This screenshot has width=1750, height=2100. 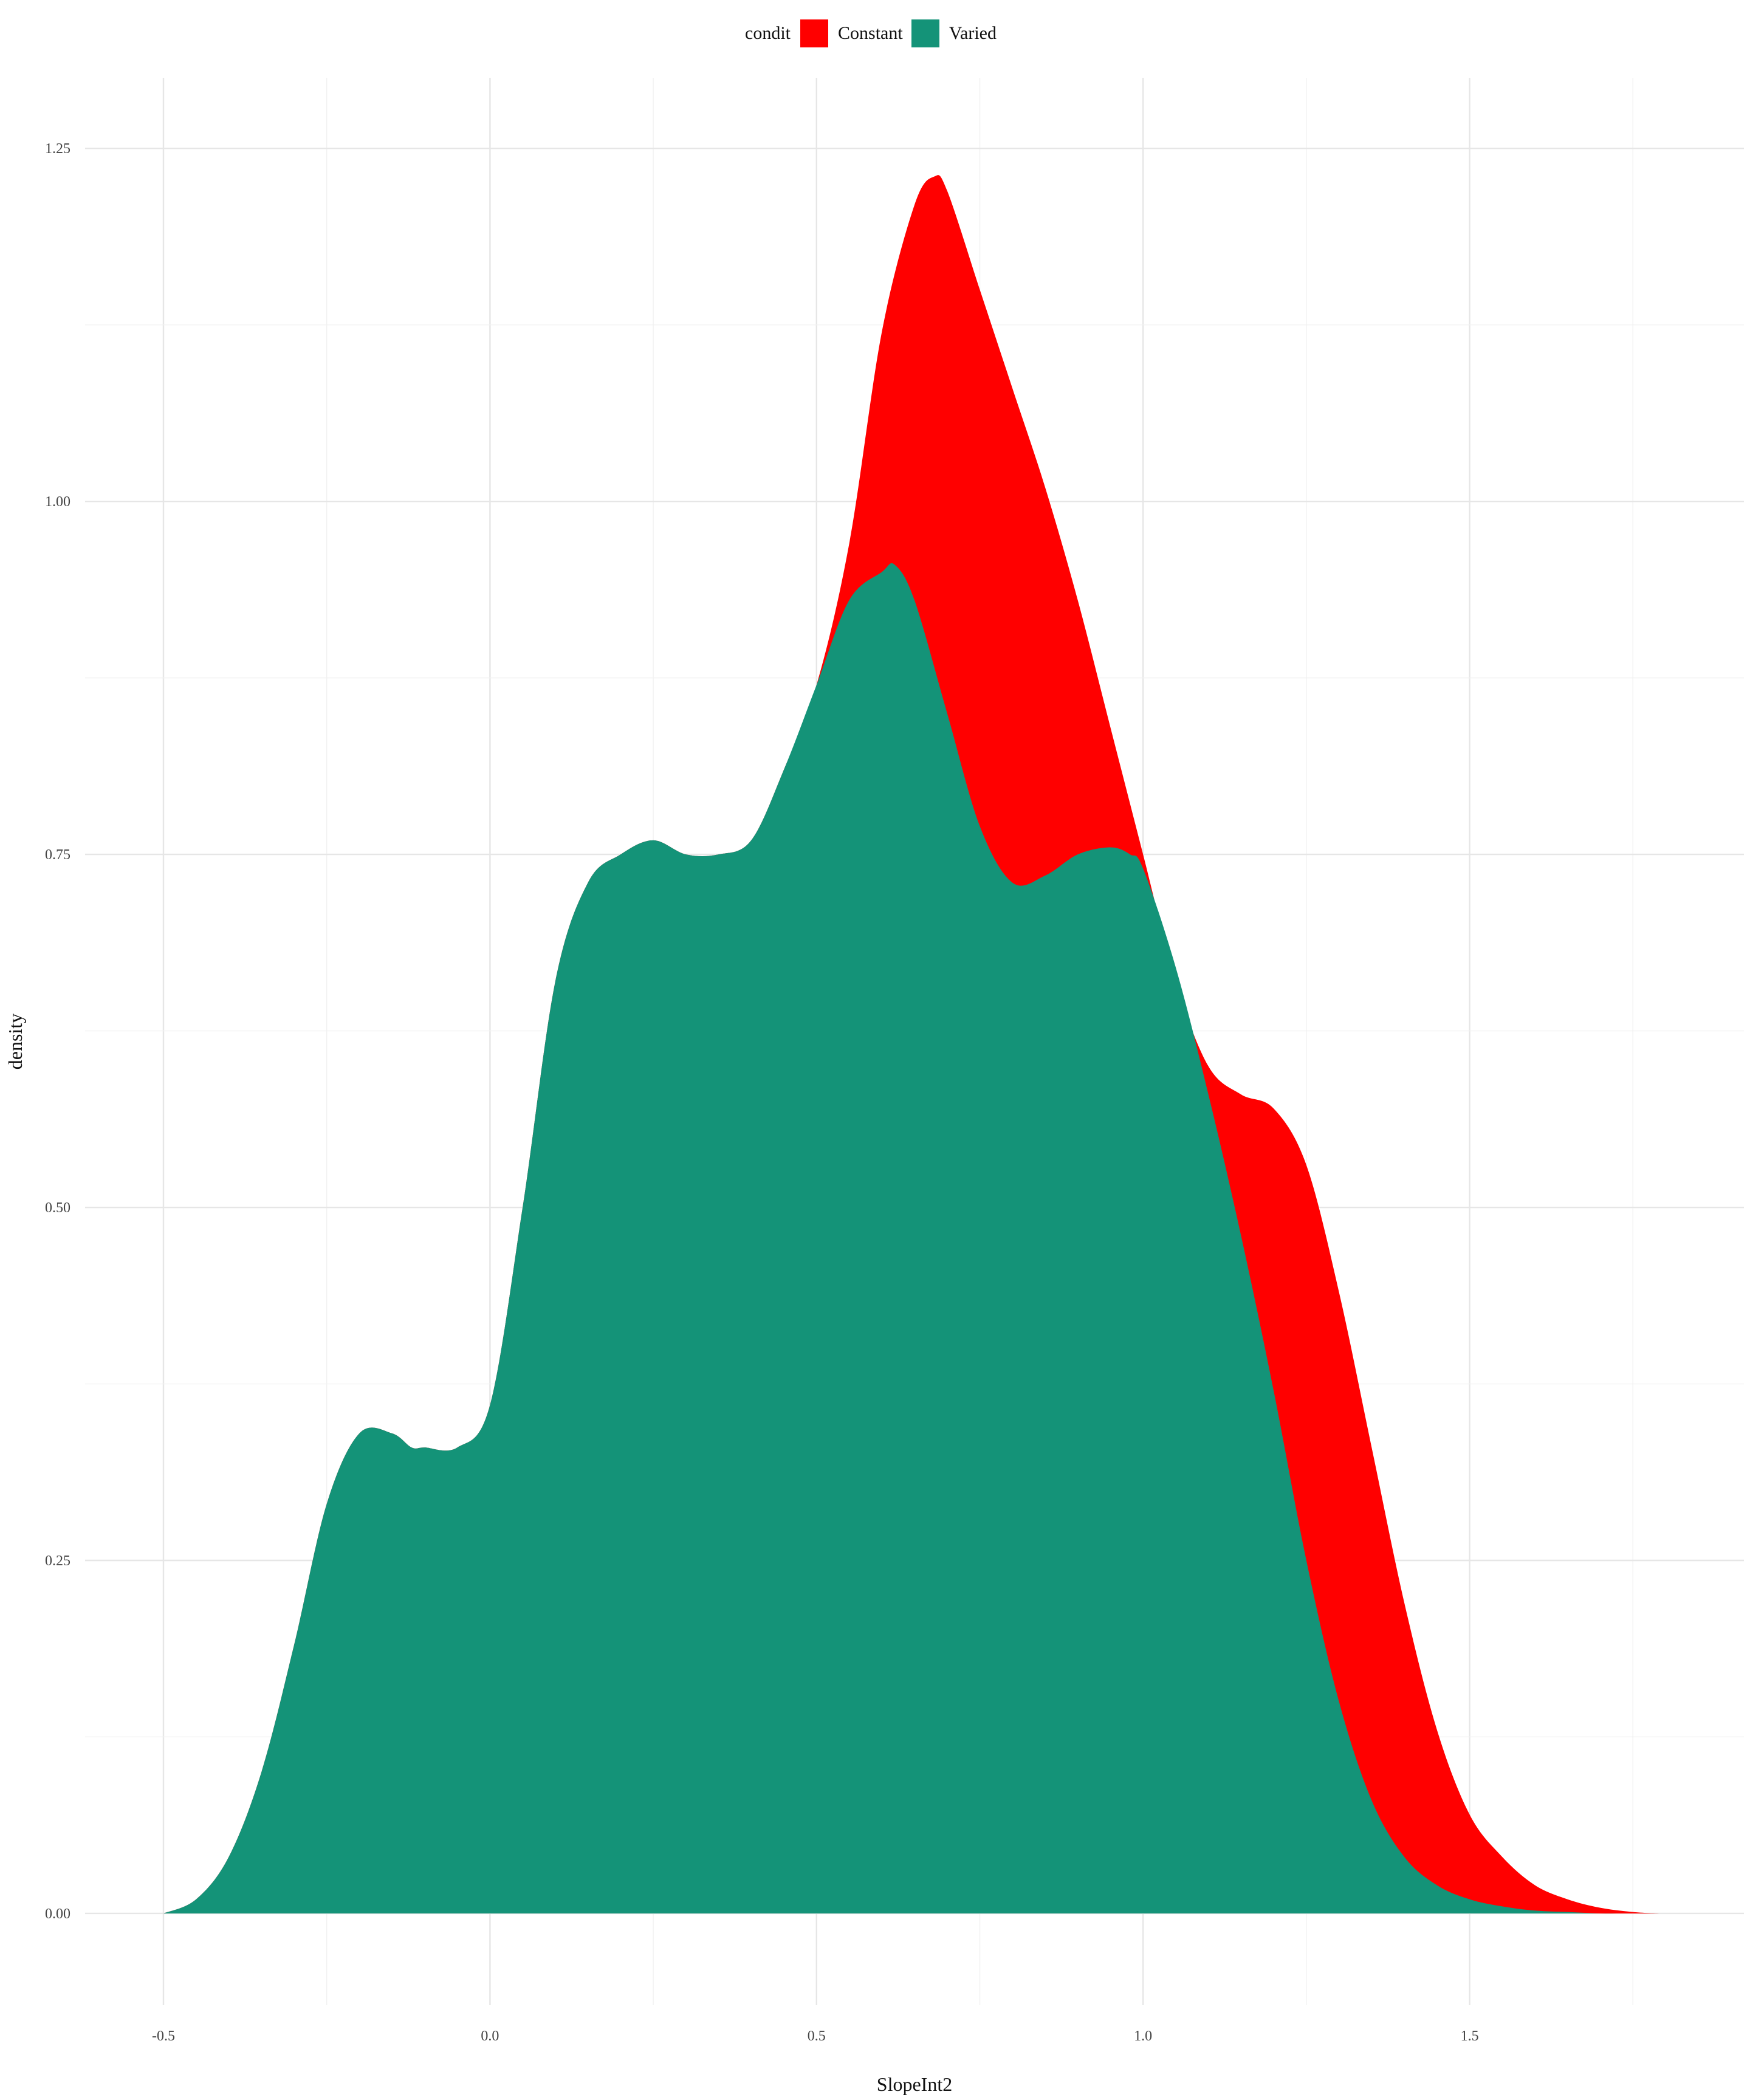 I want to click on y-tick-label: 1.00, so click(x=57, y=502).